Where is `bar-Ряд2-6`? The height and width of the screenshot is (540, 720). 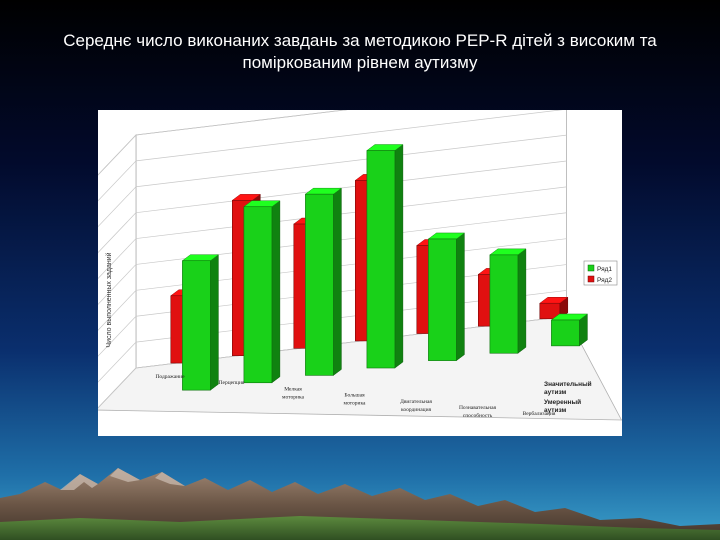
bar-Ряд2-6 is located at coordinates (550, 311).